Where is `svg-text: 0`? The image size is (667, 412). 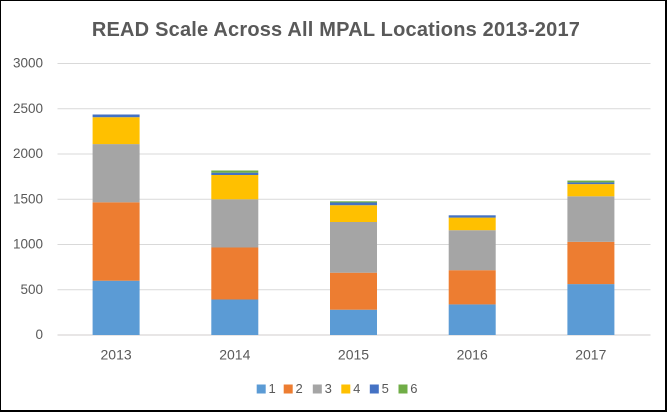 svg-text: 0 is located at coordinates (39, 334).